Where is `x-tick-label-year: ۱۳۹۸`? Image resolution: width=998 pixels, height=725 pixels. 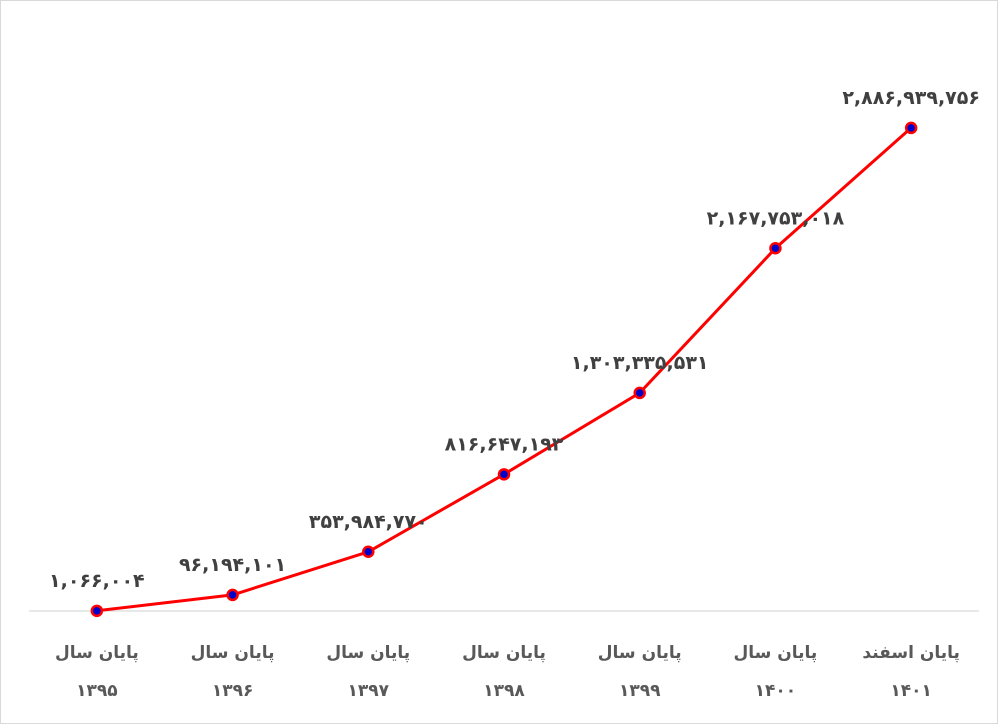 x-tick-label-year: ۱۳۹۸ is located at coordinates (504, 691).